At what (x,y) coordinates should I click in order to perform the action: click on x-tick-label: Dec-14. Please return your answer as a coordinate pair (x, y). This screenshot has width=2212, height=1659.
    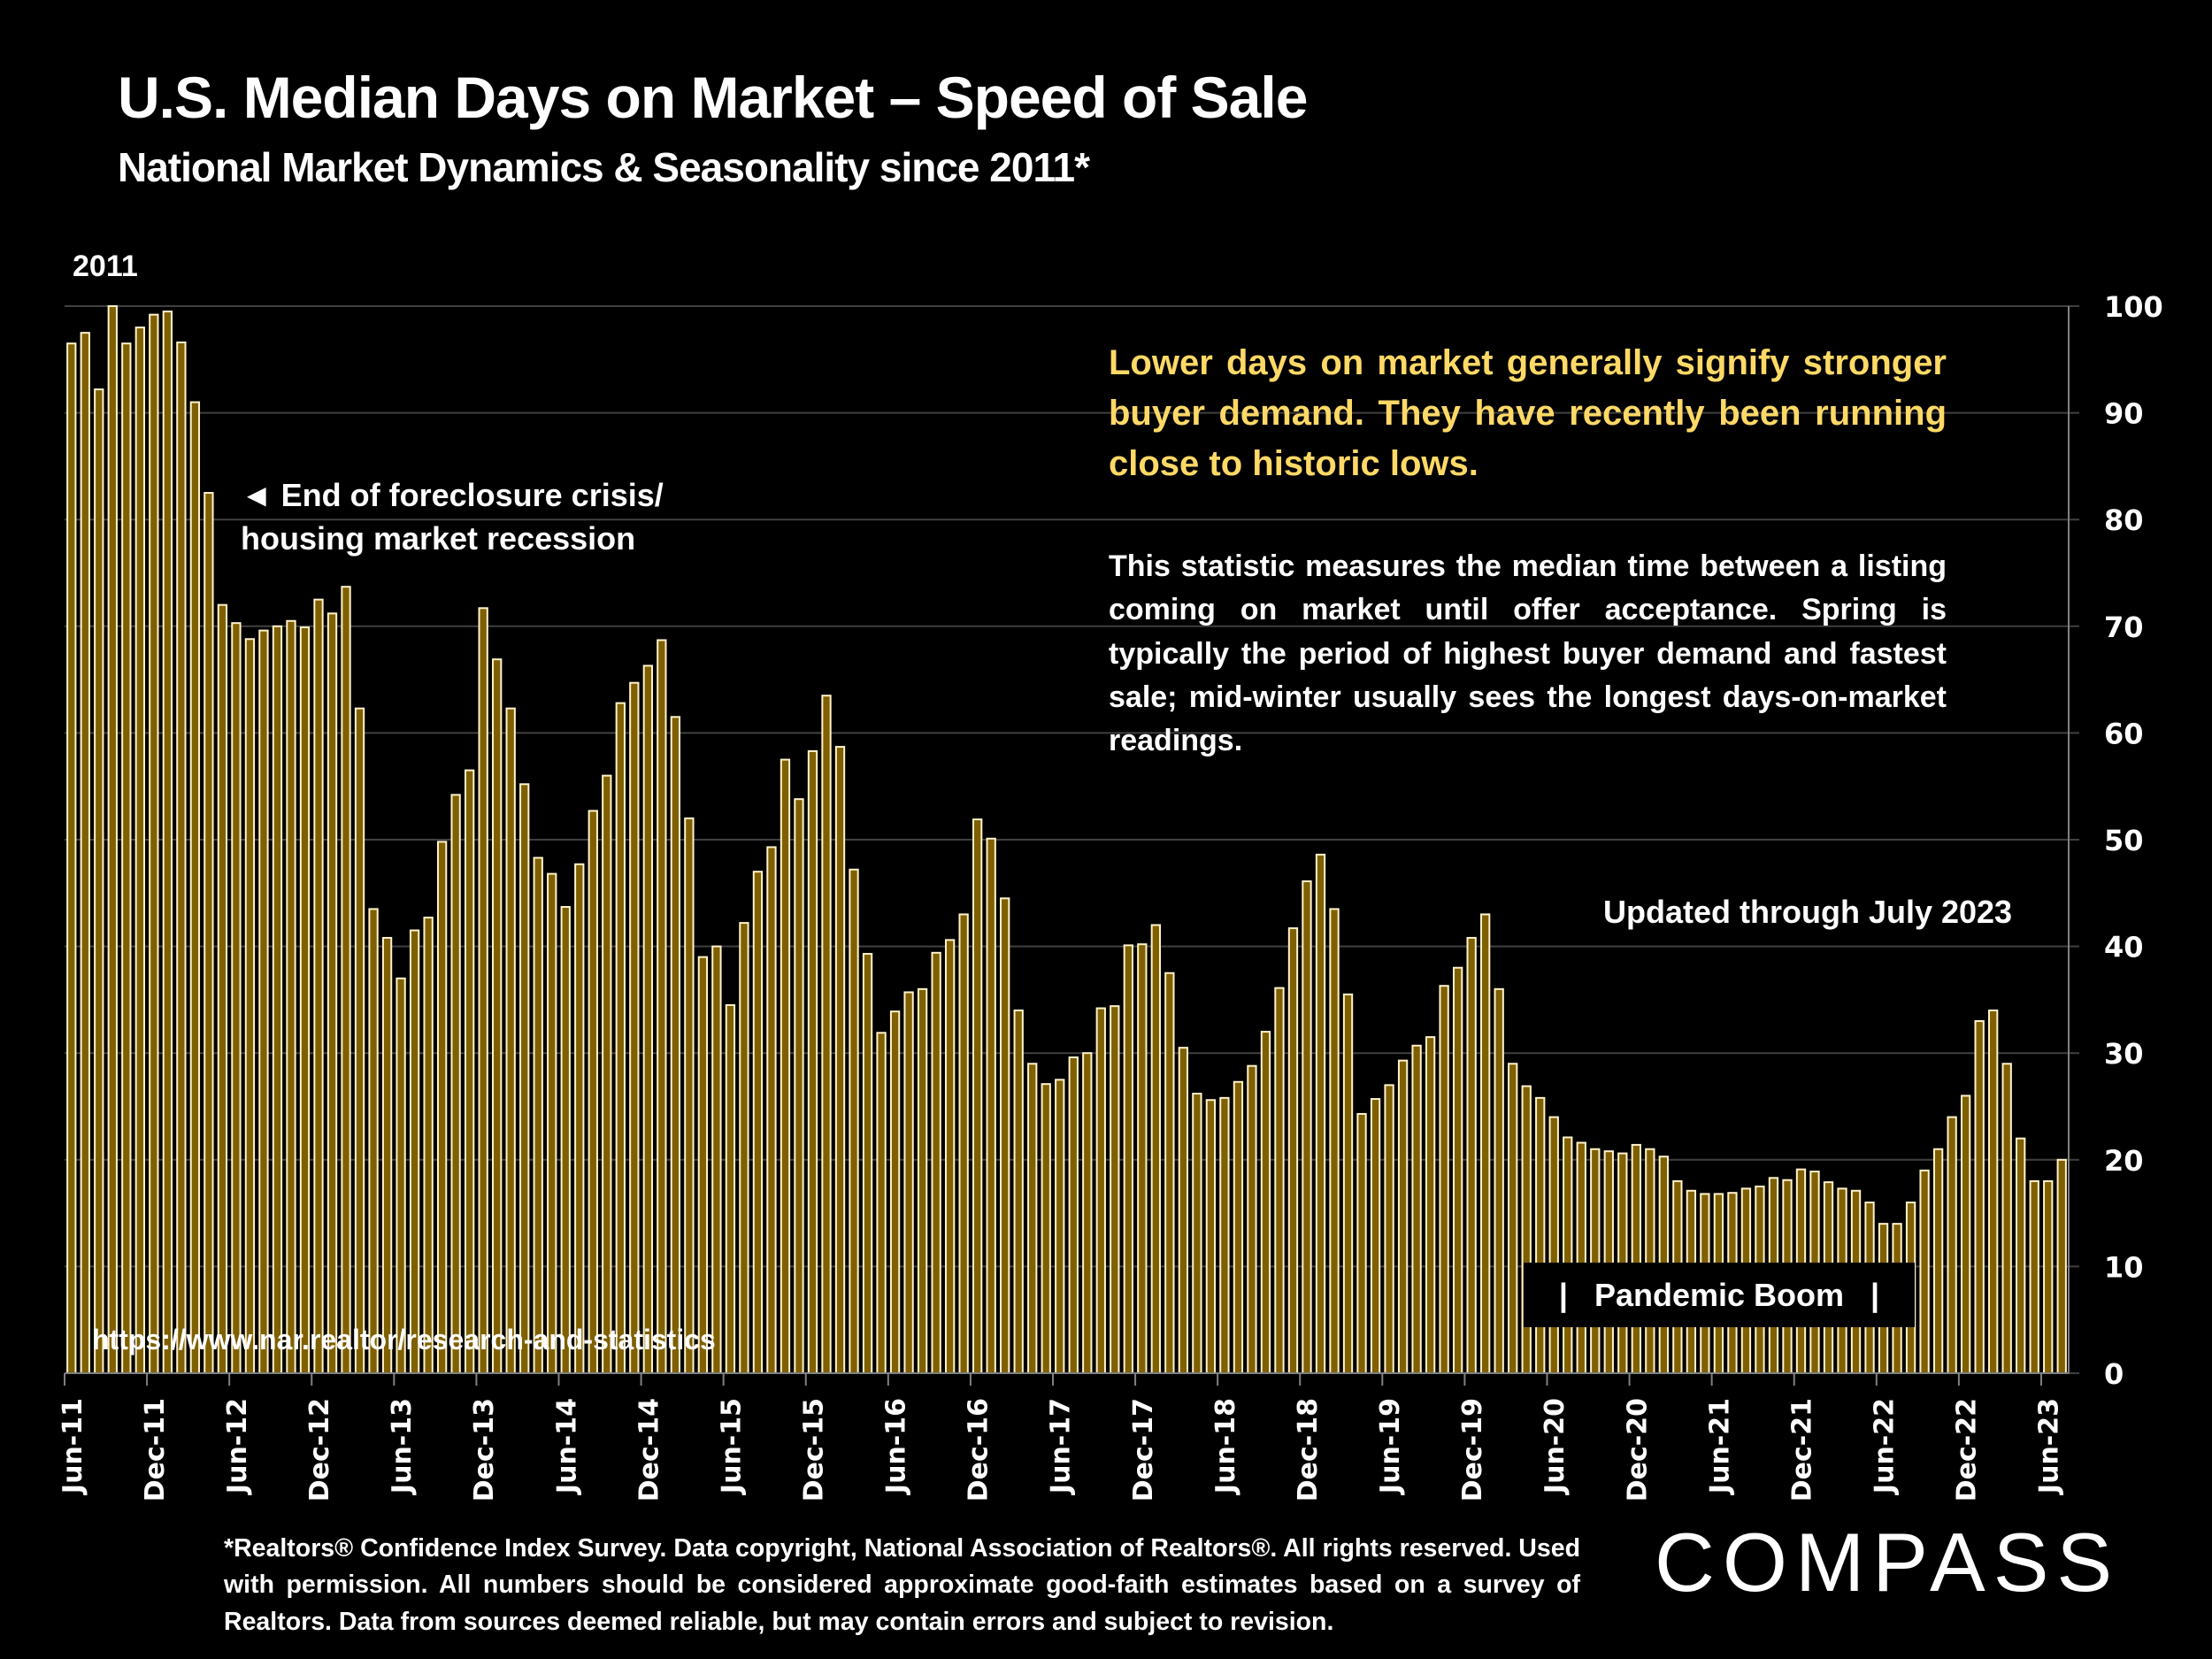
    Looking at the image, I should click on (649, 1450).